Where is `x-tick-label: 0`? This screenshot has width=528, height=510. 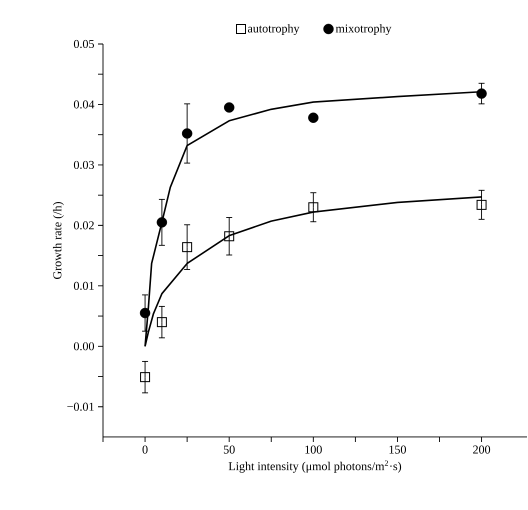 x-tick-label: 0 is located at coordinates (145, 450).